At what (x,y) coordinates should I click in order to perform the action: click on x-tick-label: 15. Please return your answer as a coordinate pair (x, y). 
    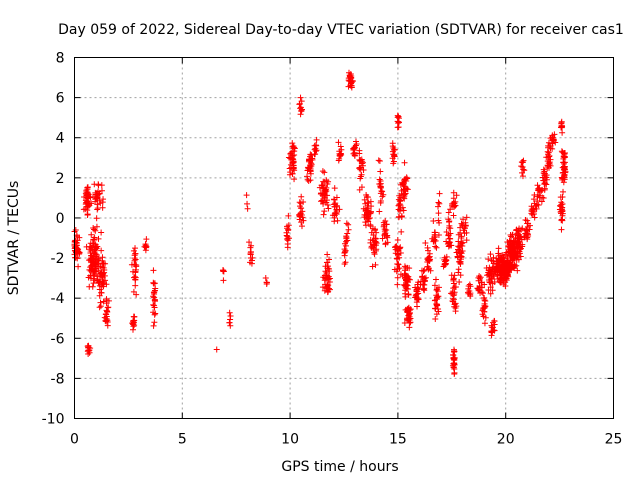
    Looking at the image, I should click on (398, 440).